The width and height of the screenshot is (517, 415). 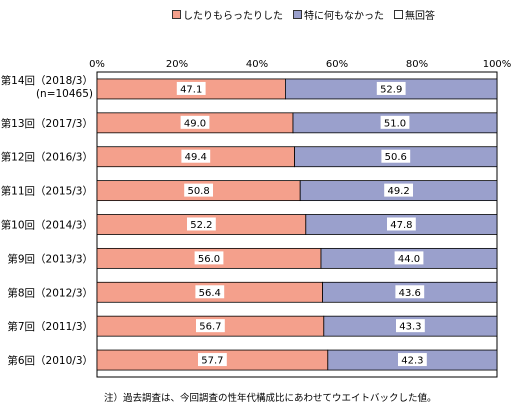 I want to click on legend-label-nothing: 特に何もなかった, so click(x=344, y=16).